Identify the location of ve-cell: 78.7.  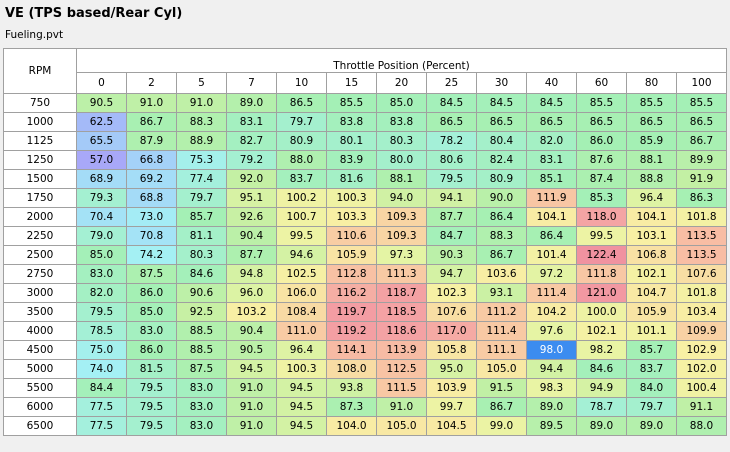
(601, 407).